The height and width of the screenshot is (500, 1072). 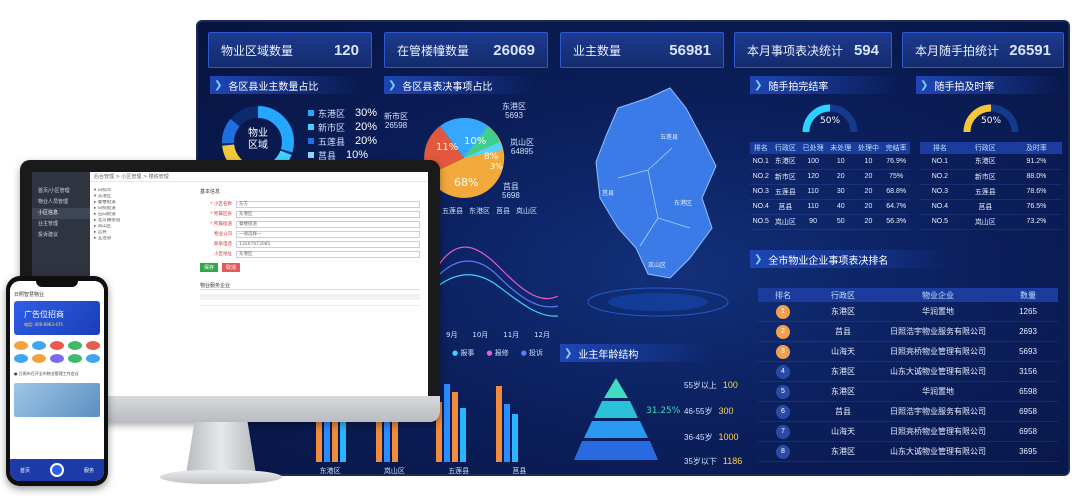 I want to click on legend-item: 东港区 30%, so click(x=342, y=113).